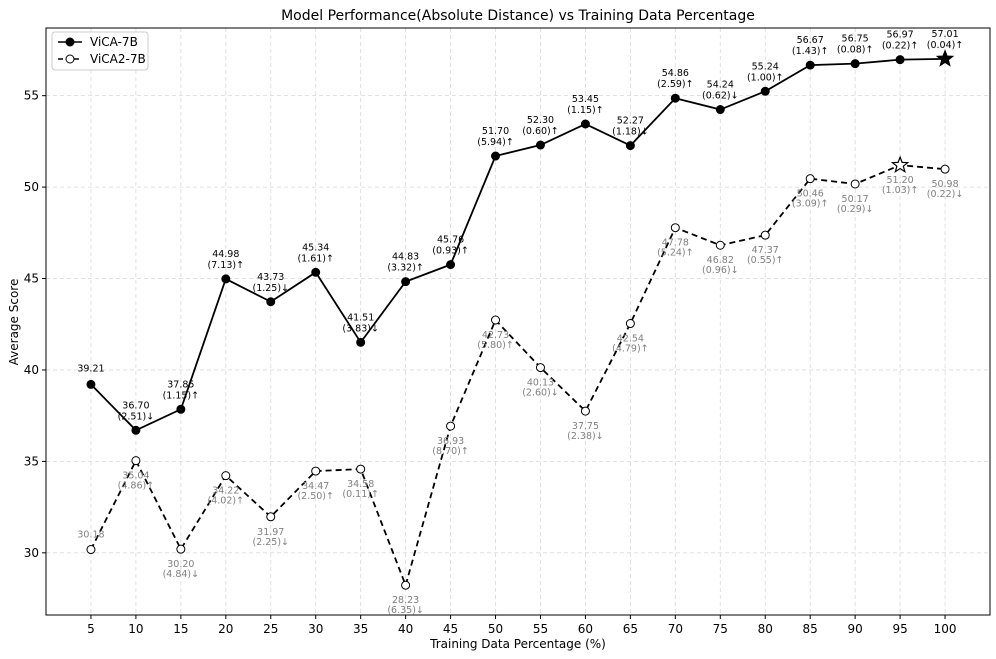 Image resolution: width=996 pixels, height=659 pixels. Describe the element at coordinates (450, 441) in the screenshot. I see `data-label-value-1: 36.93` at that location.